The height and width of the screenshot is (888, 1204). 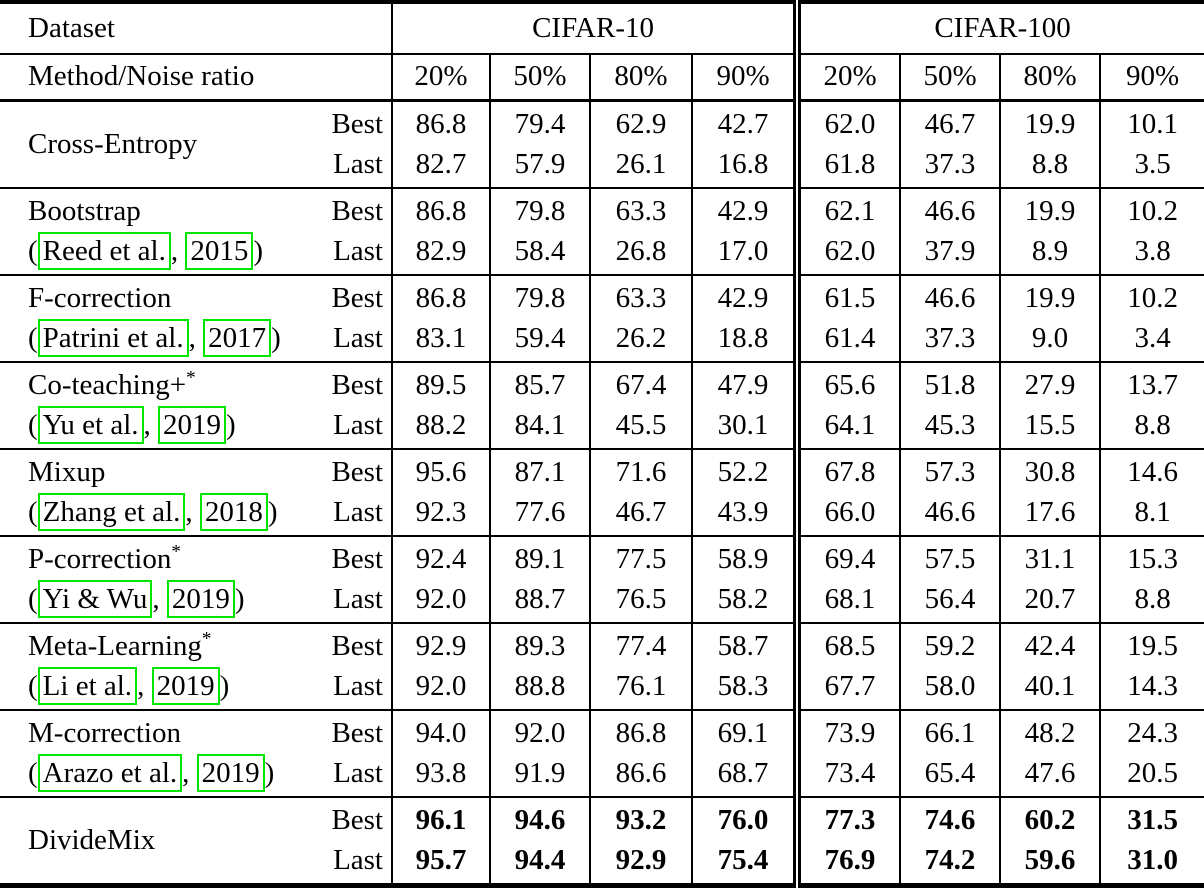 I want to click on value-cell: 66.1 65.4, so click(x=950, y=752).